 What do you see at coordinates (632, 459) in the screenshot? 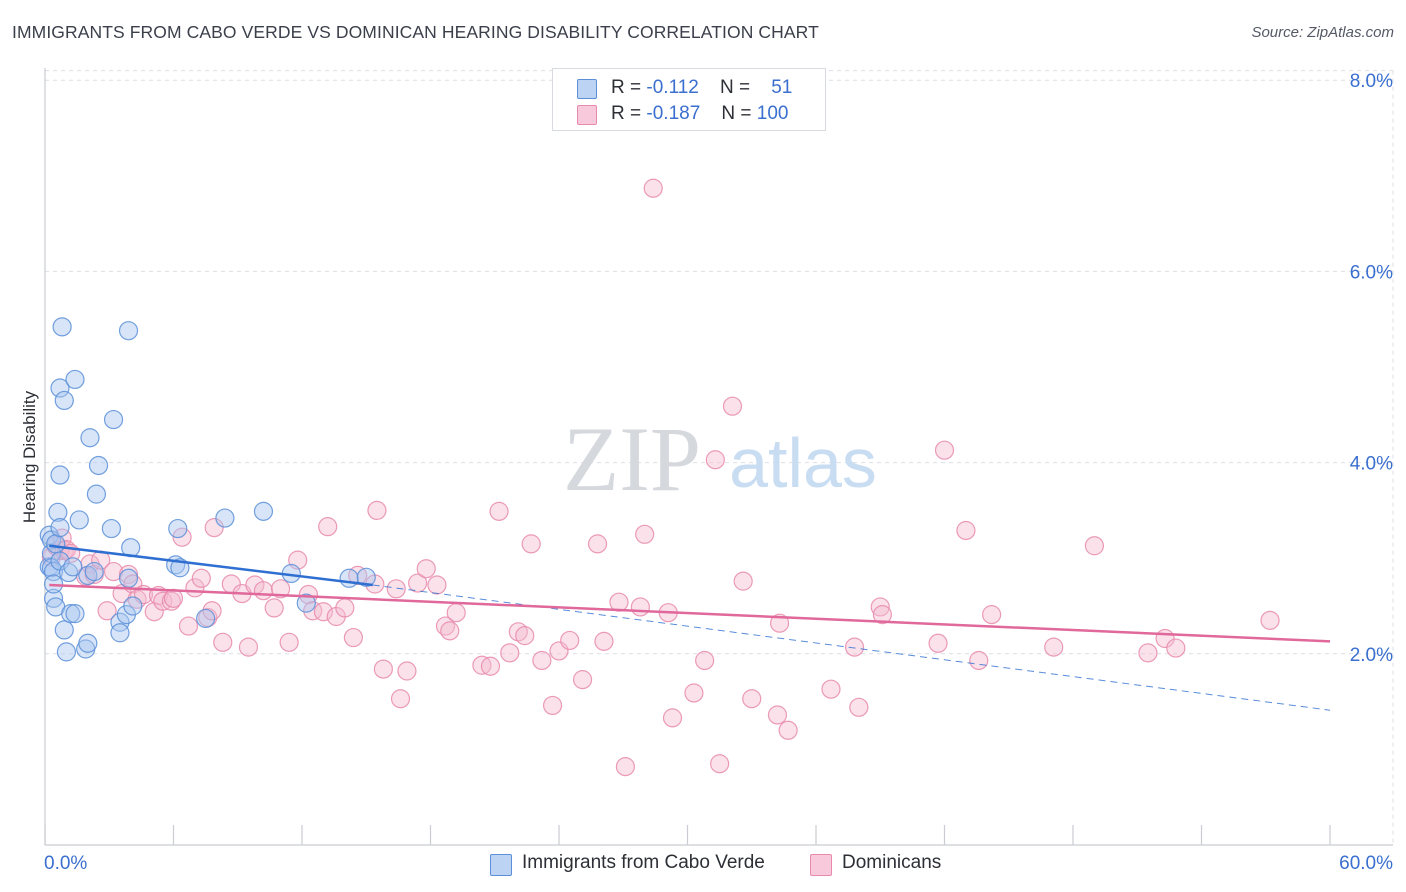
I see `watermark-zip: ZIP` at bounding box center [632, 459].